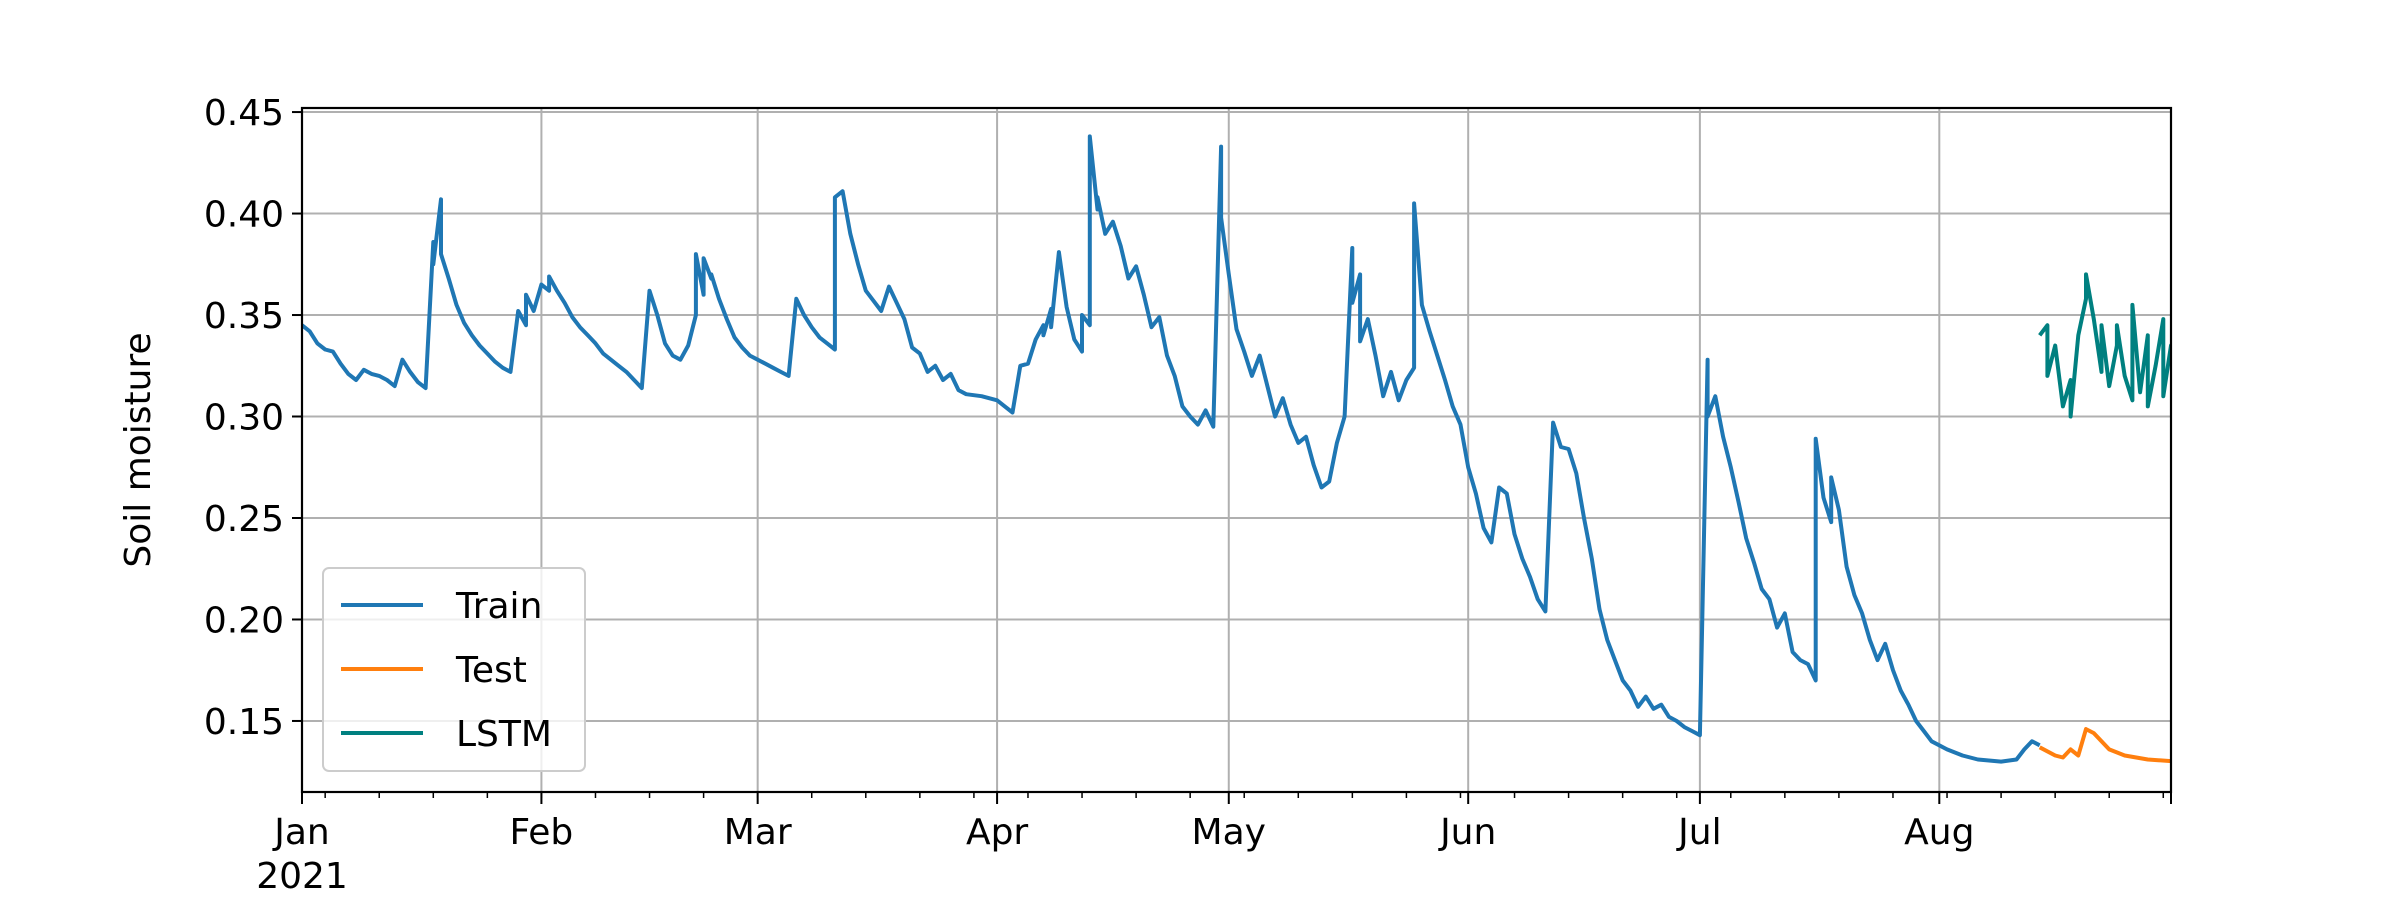 Image resolution: width=2400 pixels, height=900 pixels. Describe the element at coordinates (491, 670) in the screenshot. I see `legend-label-test: Test` at that location.